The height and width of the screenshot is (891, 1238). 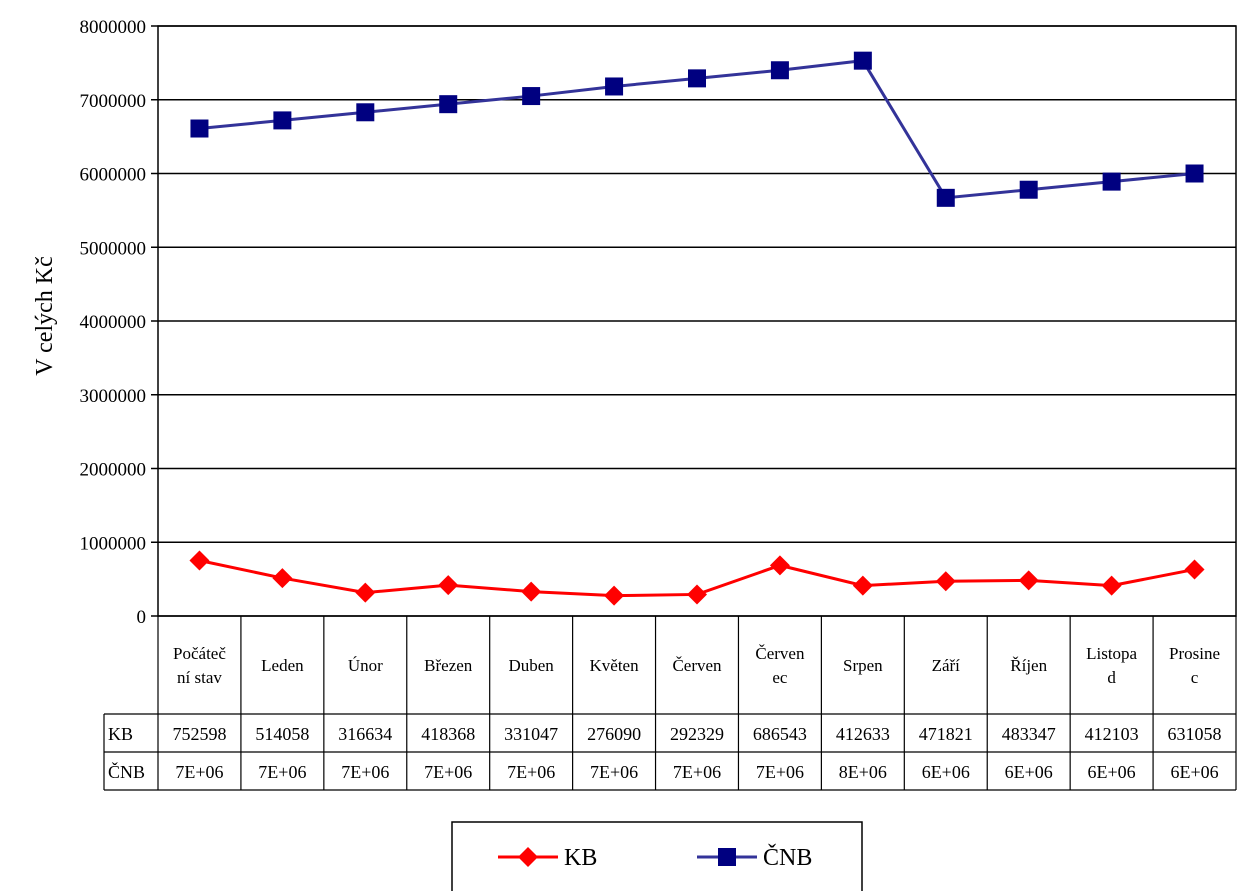 I want to click on table-row-label: ČNB, so click(x=126, y=771).